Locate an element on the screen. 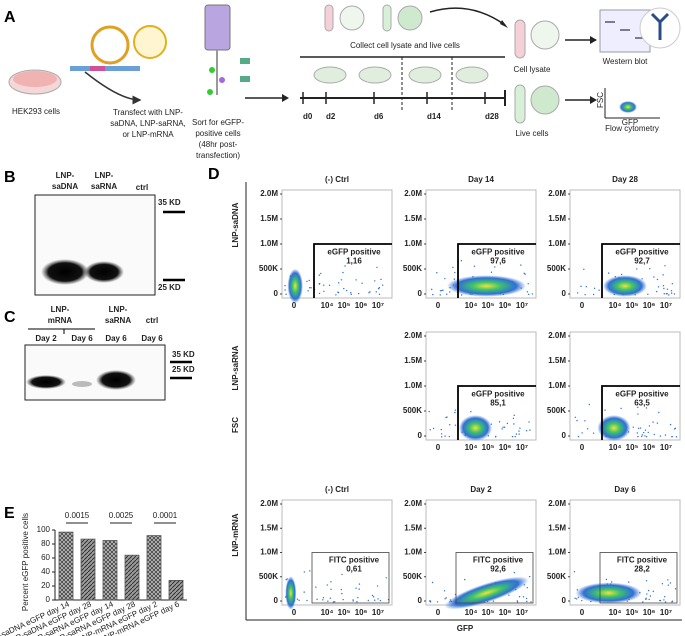  lane-label: Day 2 is located at coordinates (46, 338).